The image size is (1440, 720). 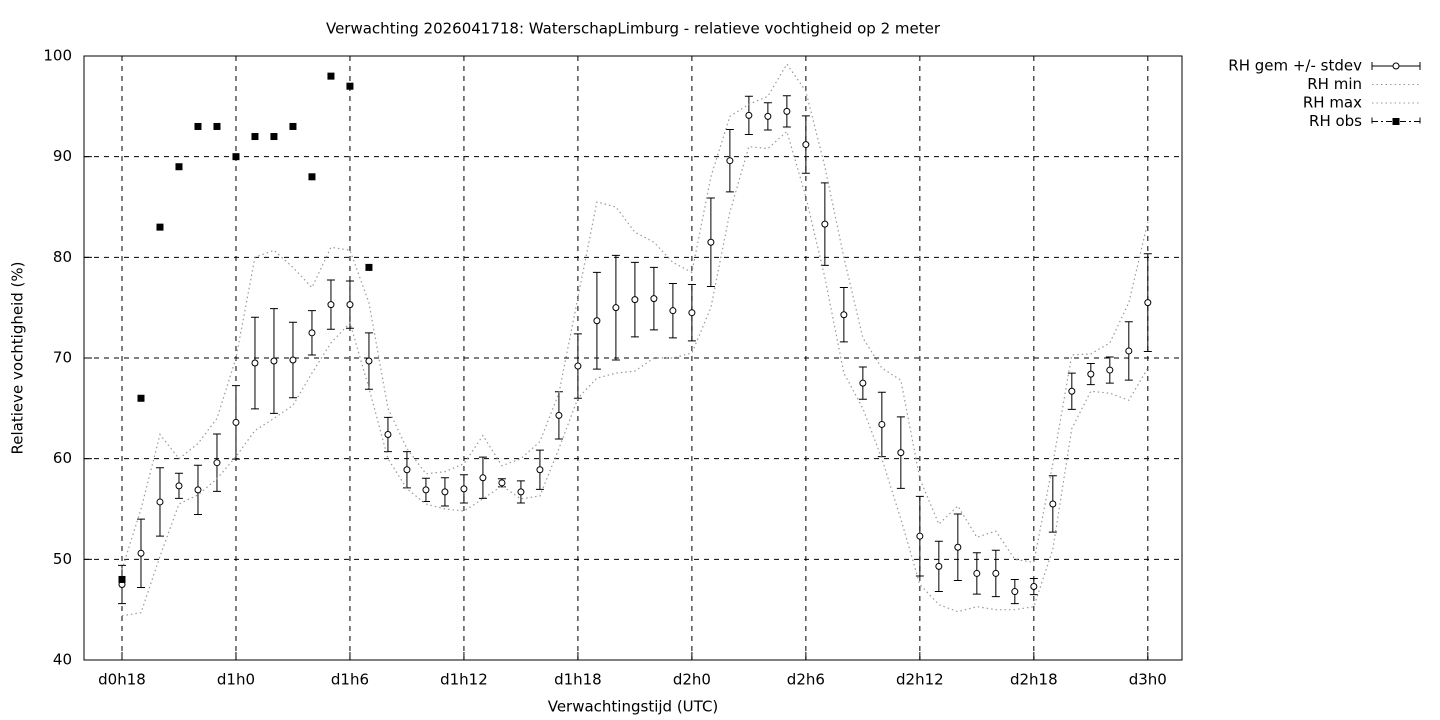 What do you see at coordinates (122, 680) in the screenshot?
I see `x-tick-label: d0h18` at bounding box center [122, 680].